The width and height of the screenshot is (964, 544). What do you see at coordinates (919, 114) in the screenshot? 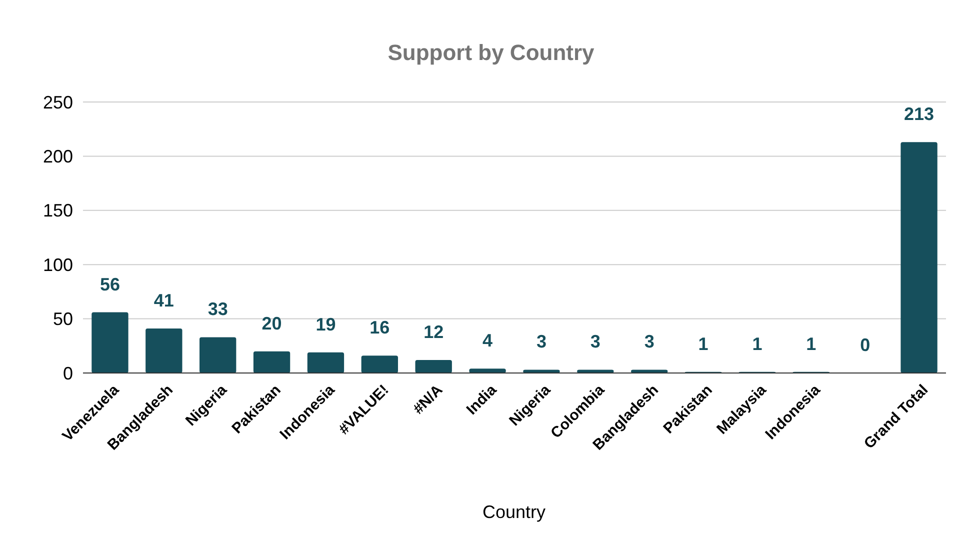
I see `data-label: 213` at bounding box center [919, 114].